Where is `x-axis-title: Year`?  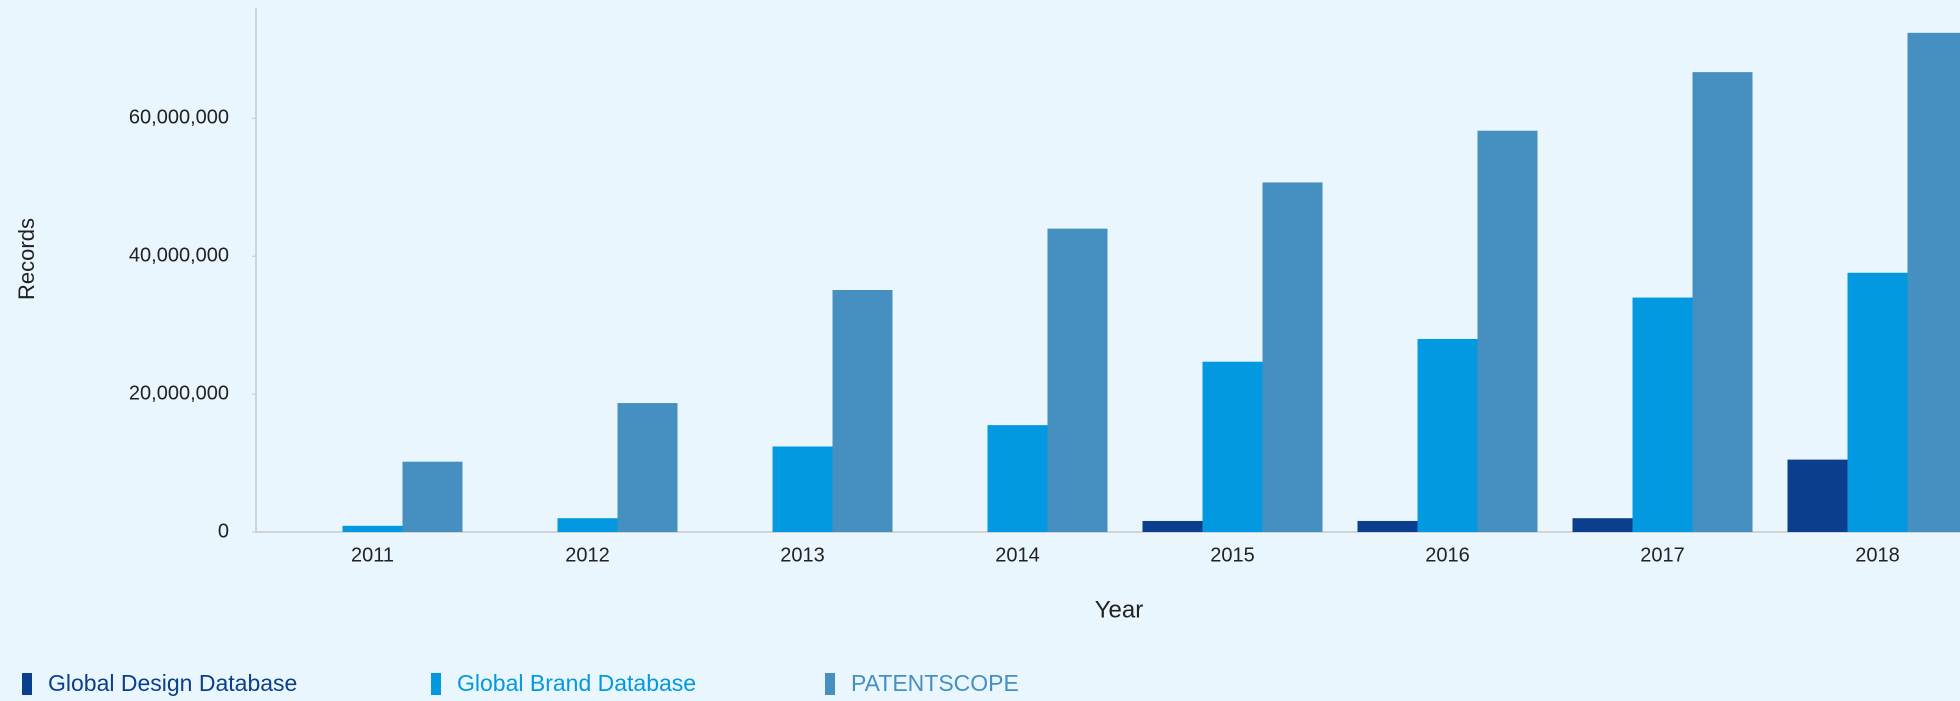 x-axis-title: Year is located at coordinates (1119, 609).